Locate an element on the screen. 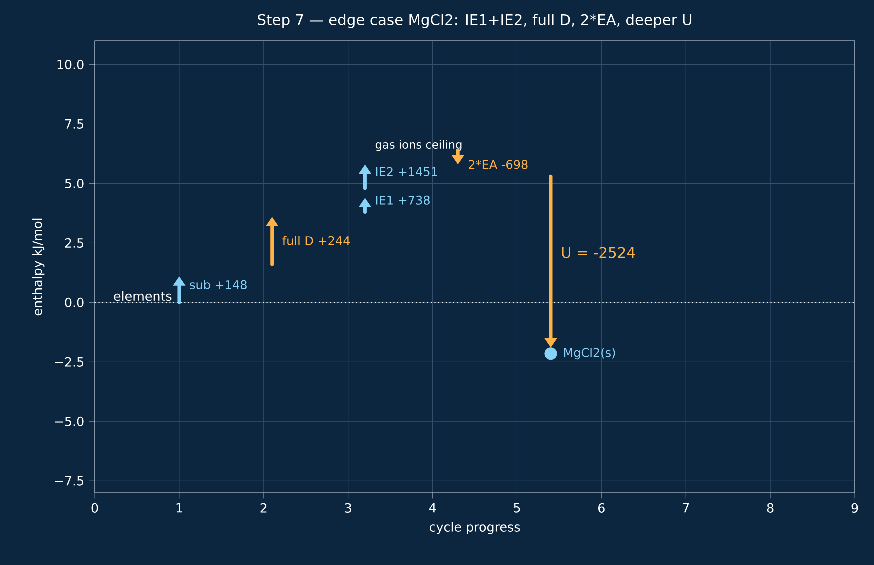 The width and height of the screenshot is (874, 565). y-tick-label: 5.0 is located at coordinates (74, 183).